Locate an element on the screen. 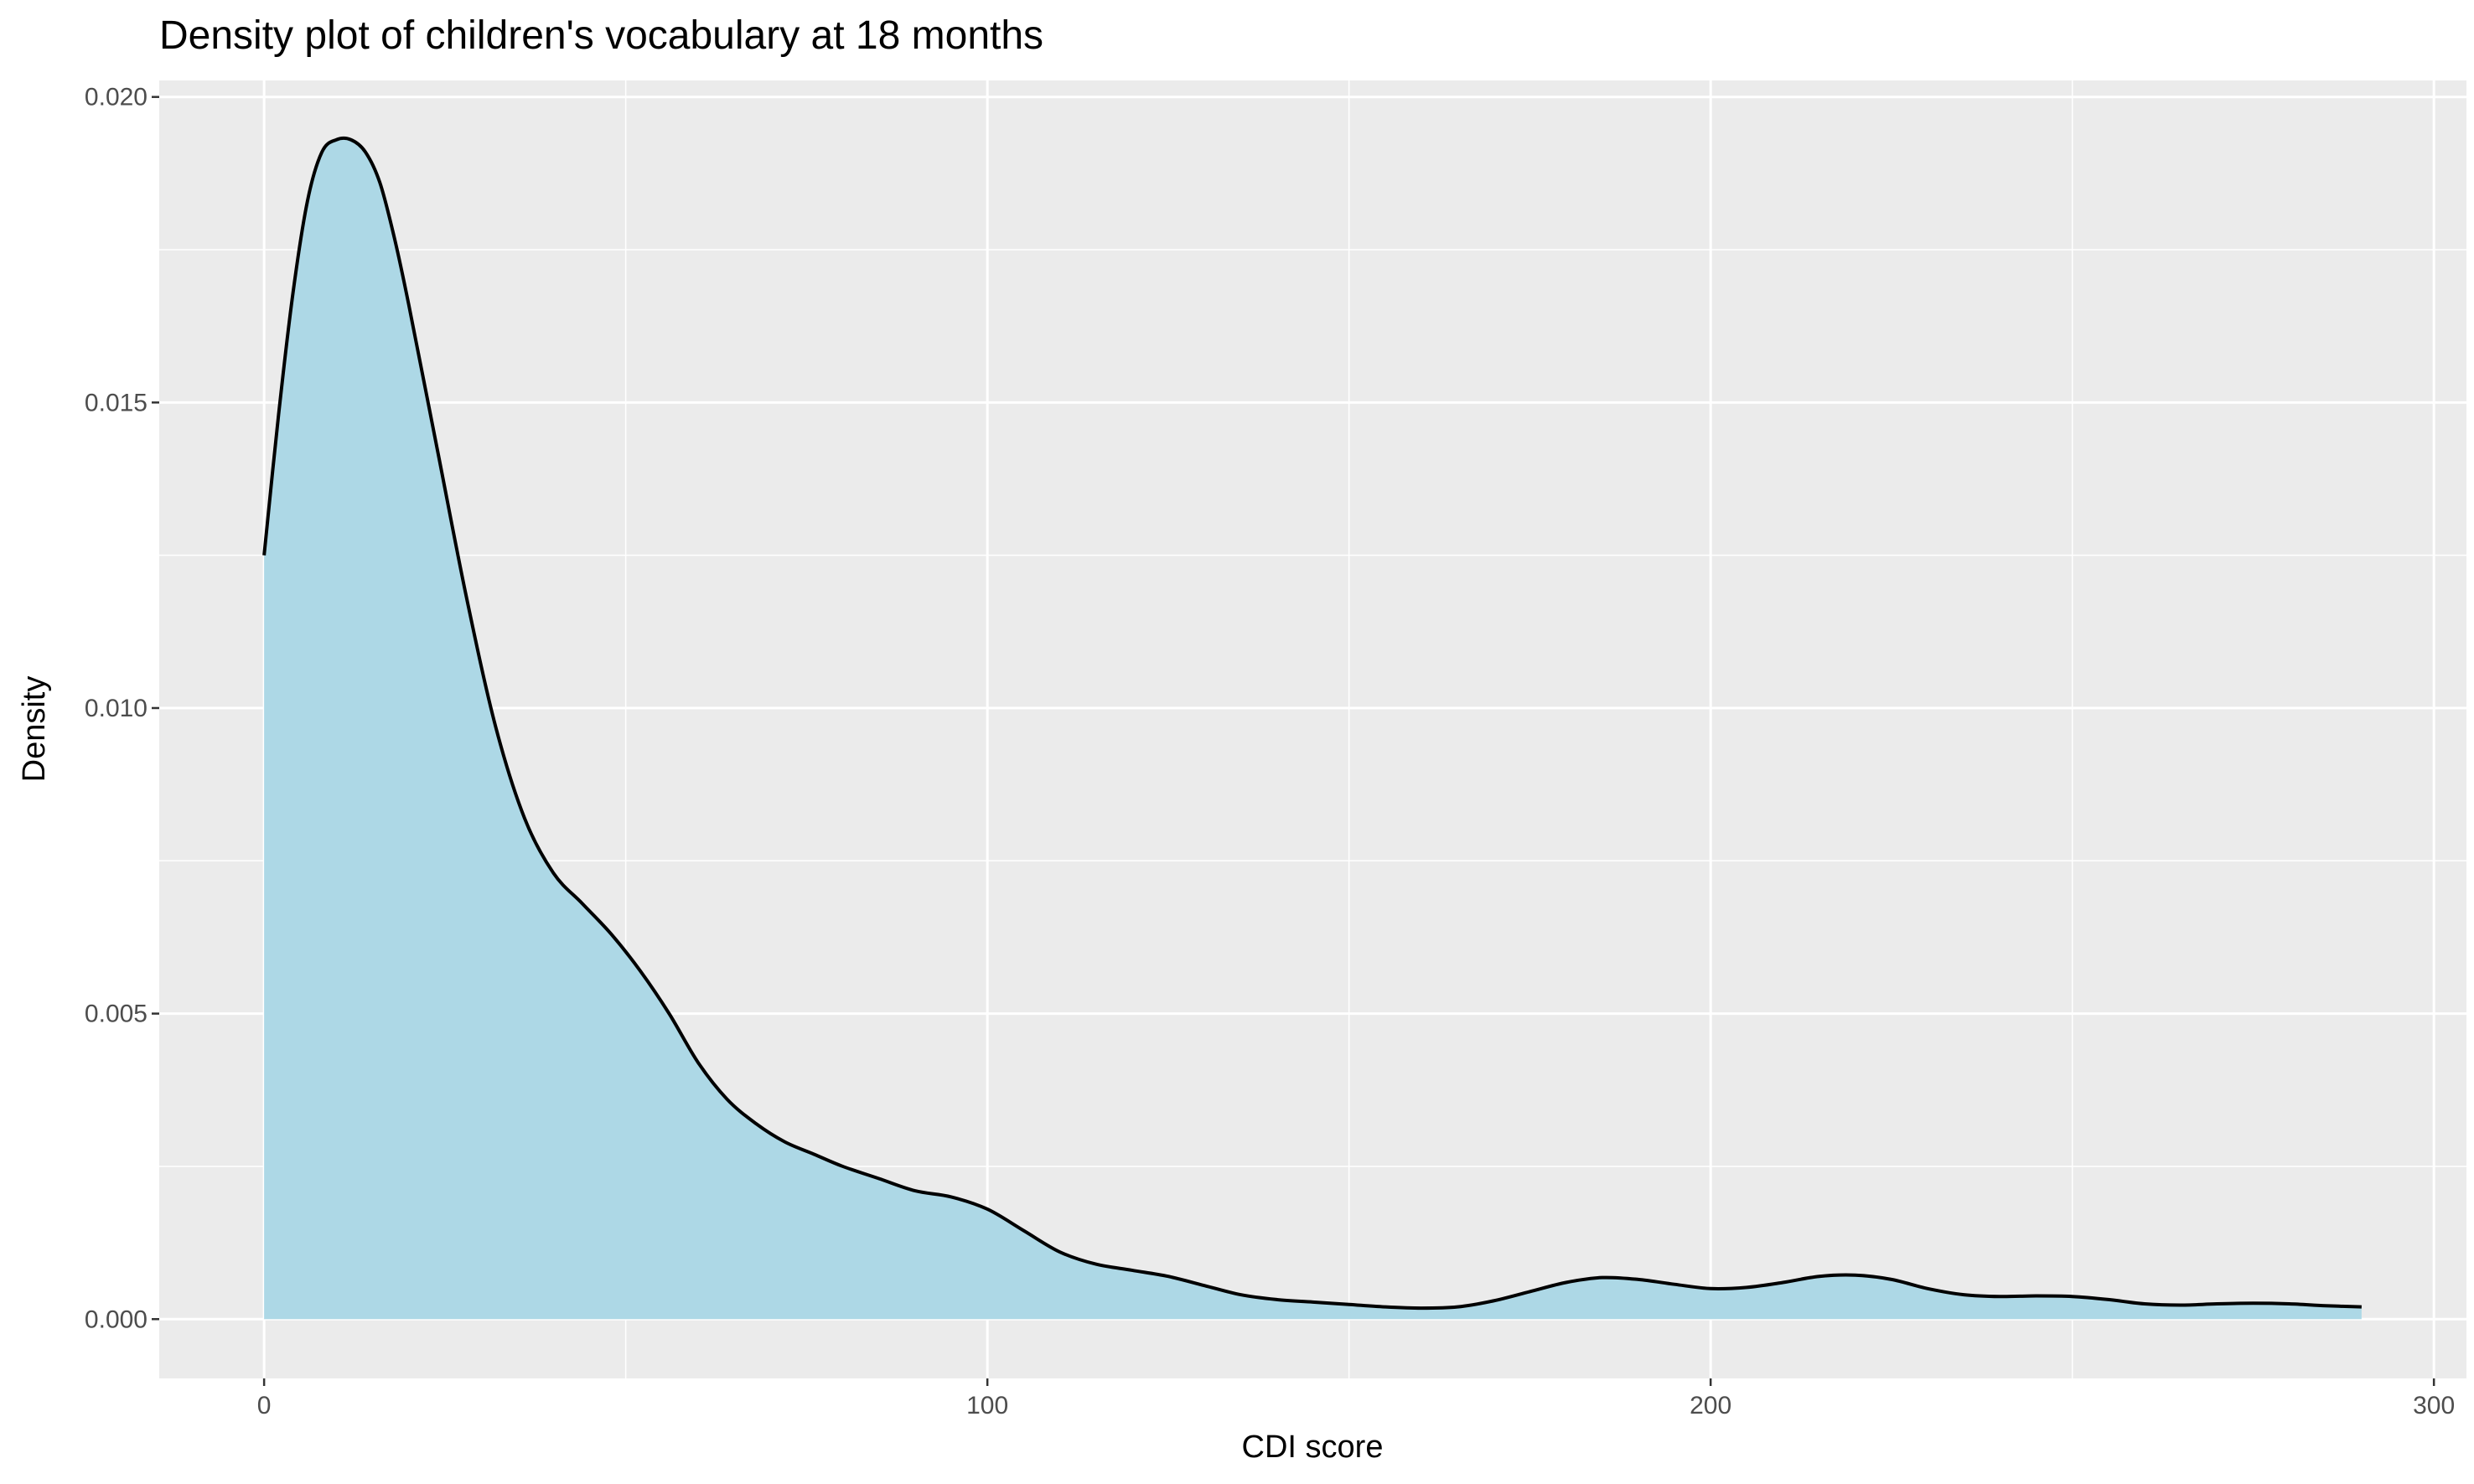 The image size is (2474, 1484). y-tick-label: 0.000 is located at coordinates (117, 1319).